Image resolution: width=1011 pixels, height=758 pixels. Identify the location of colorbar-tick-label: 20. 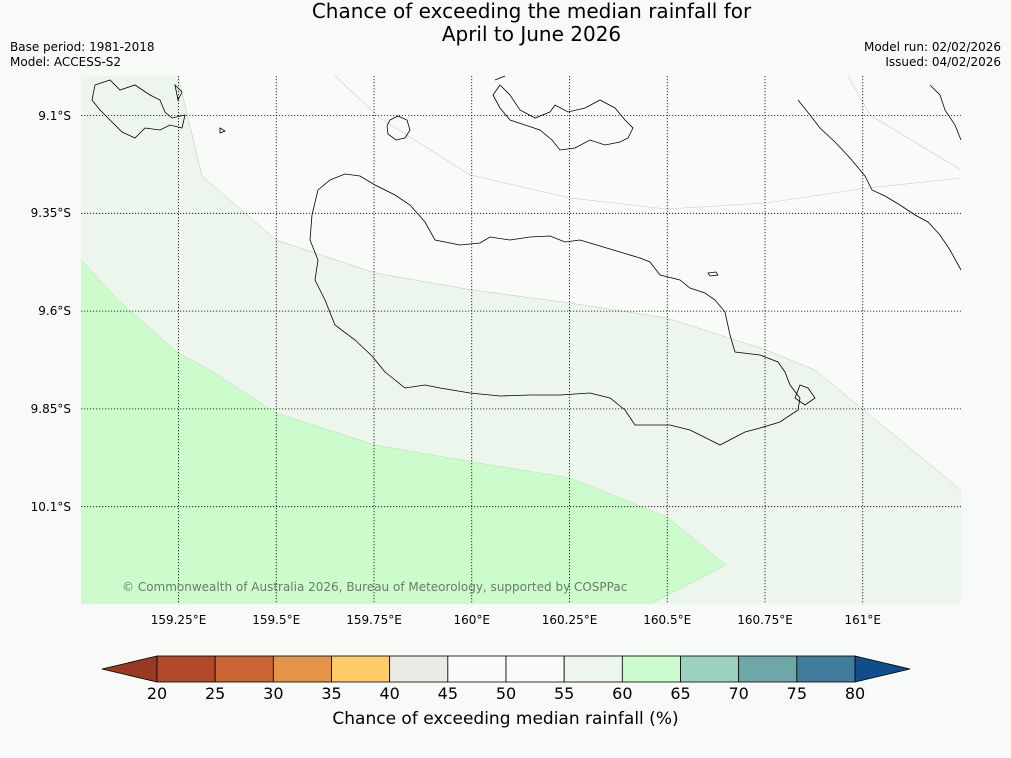
(157, 693).